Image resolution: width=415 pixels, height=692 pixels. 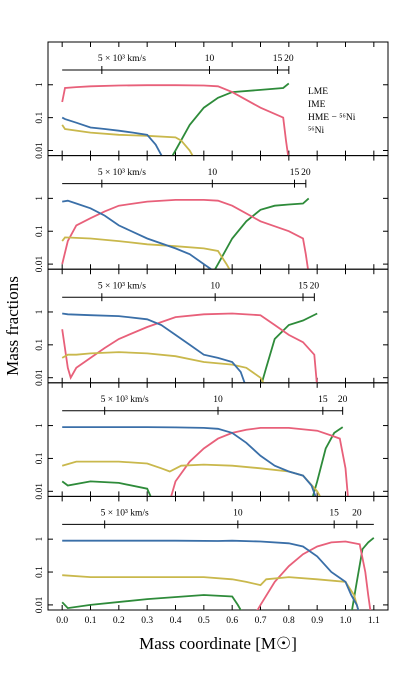 I want to click on legend-entry: HME − ⁵⁶Ni, so click(x=332, y=118).